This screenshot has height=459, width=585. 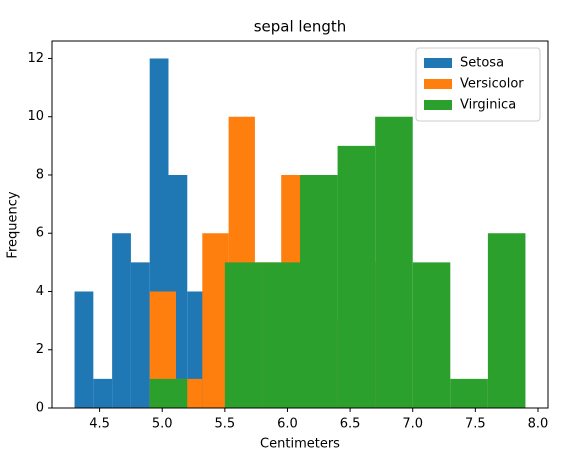 I want to click on x-tick-label: 5.5, so click(x=225, y=424).